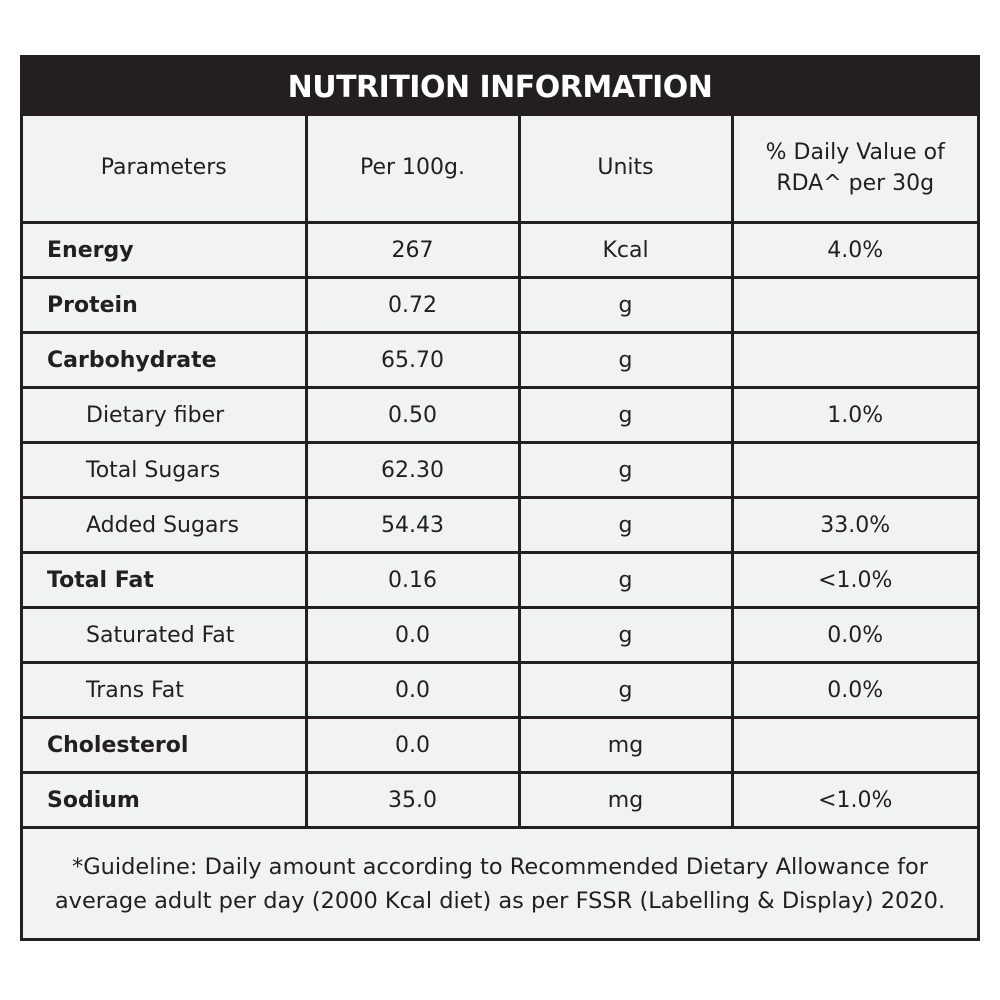 The width and height of the screenshot is (1000, 1000). I want to click on parameter-cell: Energy, so click(165, 250).